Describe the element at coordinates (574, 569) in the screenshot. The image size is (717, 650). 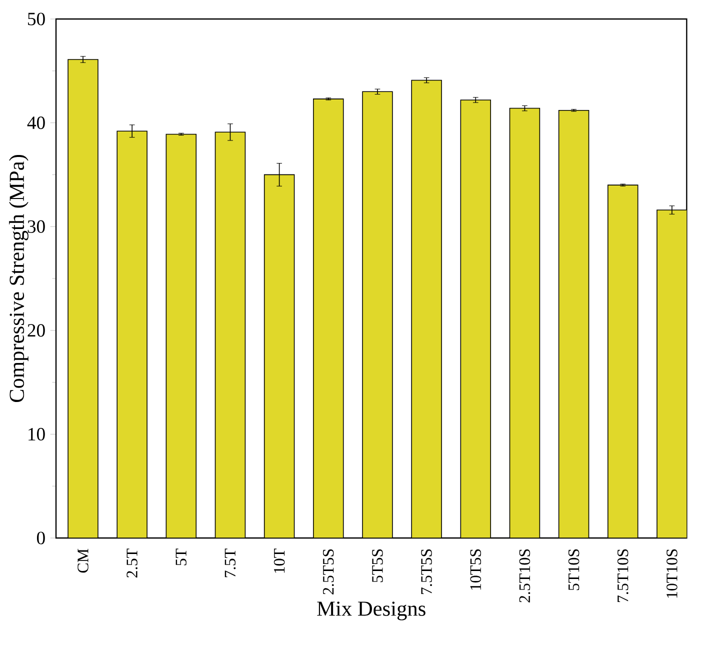
I see `x-tick-label: 5T10S` at that location.